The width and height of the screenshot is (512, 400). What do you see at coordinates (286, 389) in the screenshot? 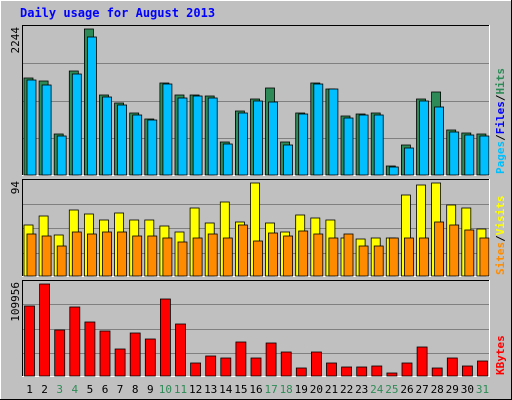
I see `x-tick-label: 18` at bounding box center [286, 389].